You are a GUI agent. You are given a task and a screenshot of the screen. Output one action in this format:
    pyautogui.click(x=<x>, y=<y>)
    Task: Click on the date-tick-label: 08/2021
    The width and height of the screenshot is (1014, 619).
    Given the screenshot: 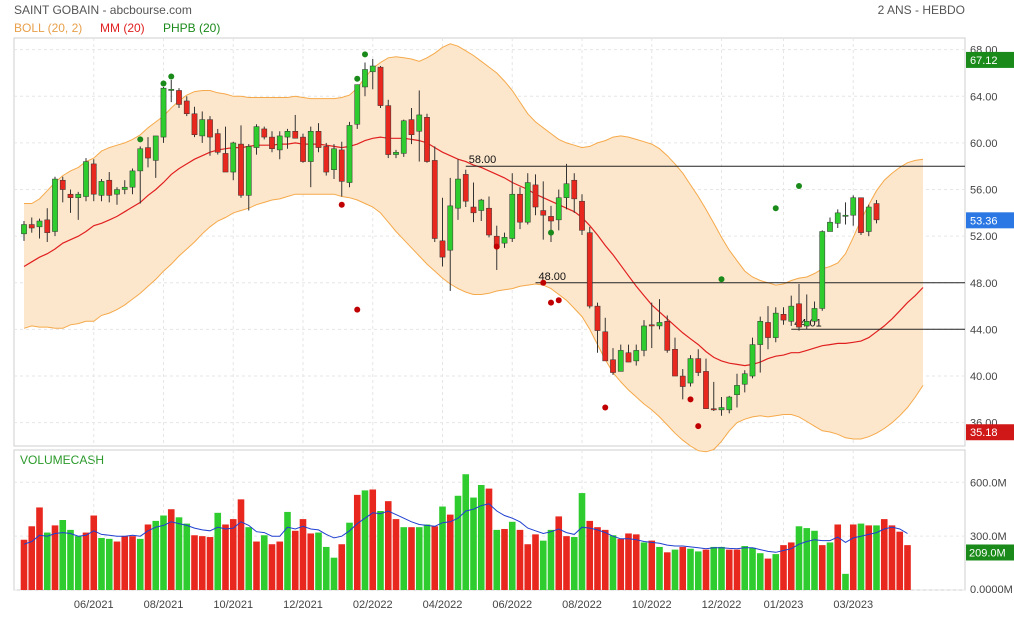 What is the action you would take?
    pyautogui.click(x=164, y=605)
    